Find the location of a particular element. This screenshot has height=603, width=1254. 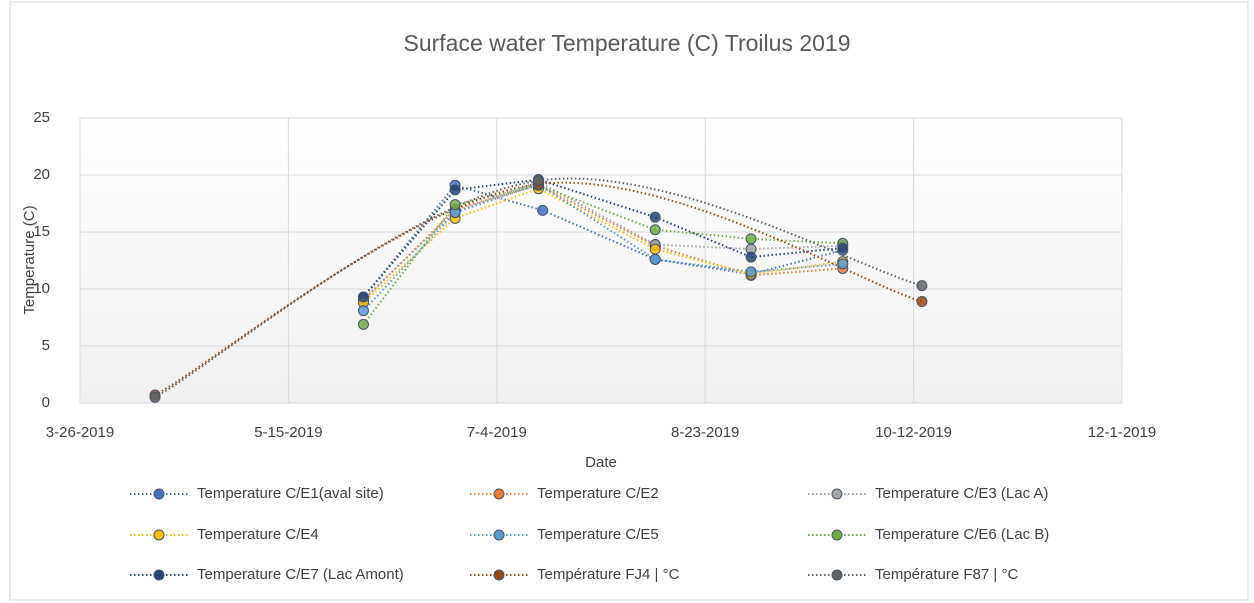

y-tick-label: 25 is located at coordinates (41, 117).